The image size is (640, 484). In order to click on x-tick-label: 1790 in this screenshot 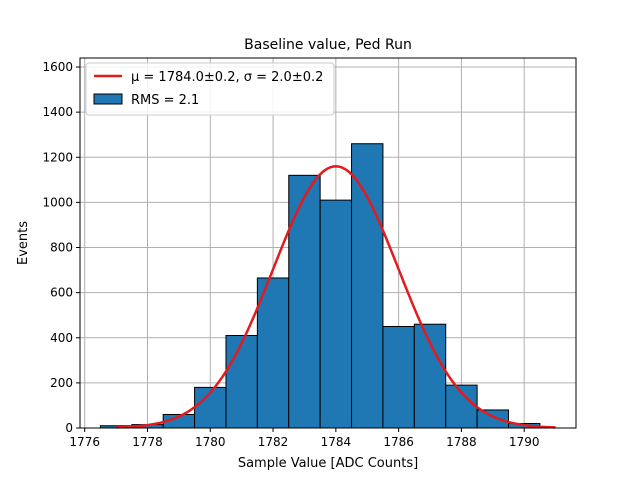, I will do `click(524, 442)`.